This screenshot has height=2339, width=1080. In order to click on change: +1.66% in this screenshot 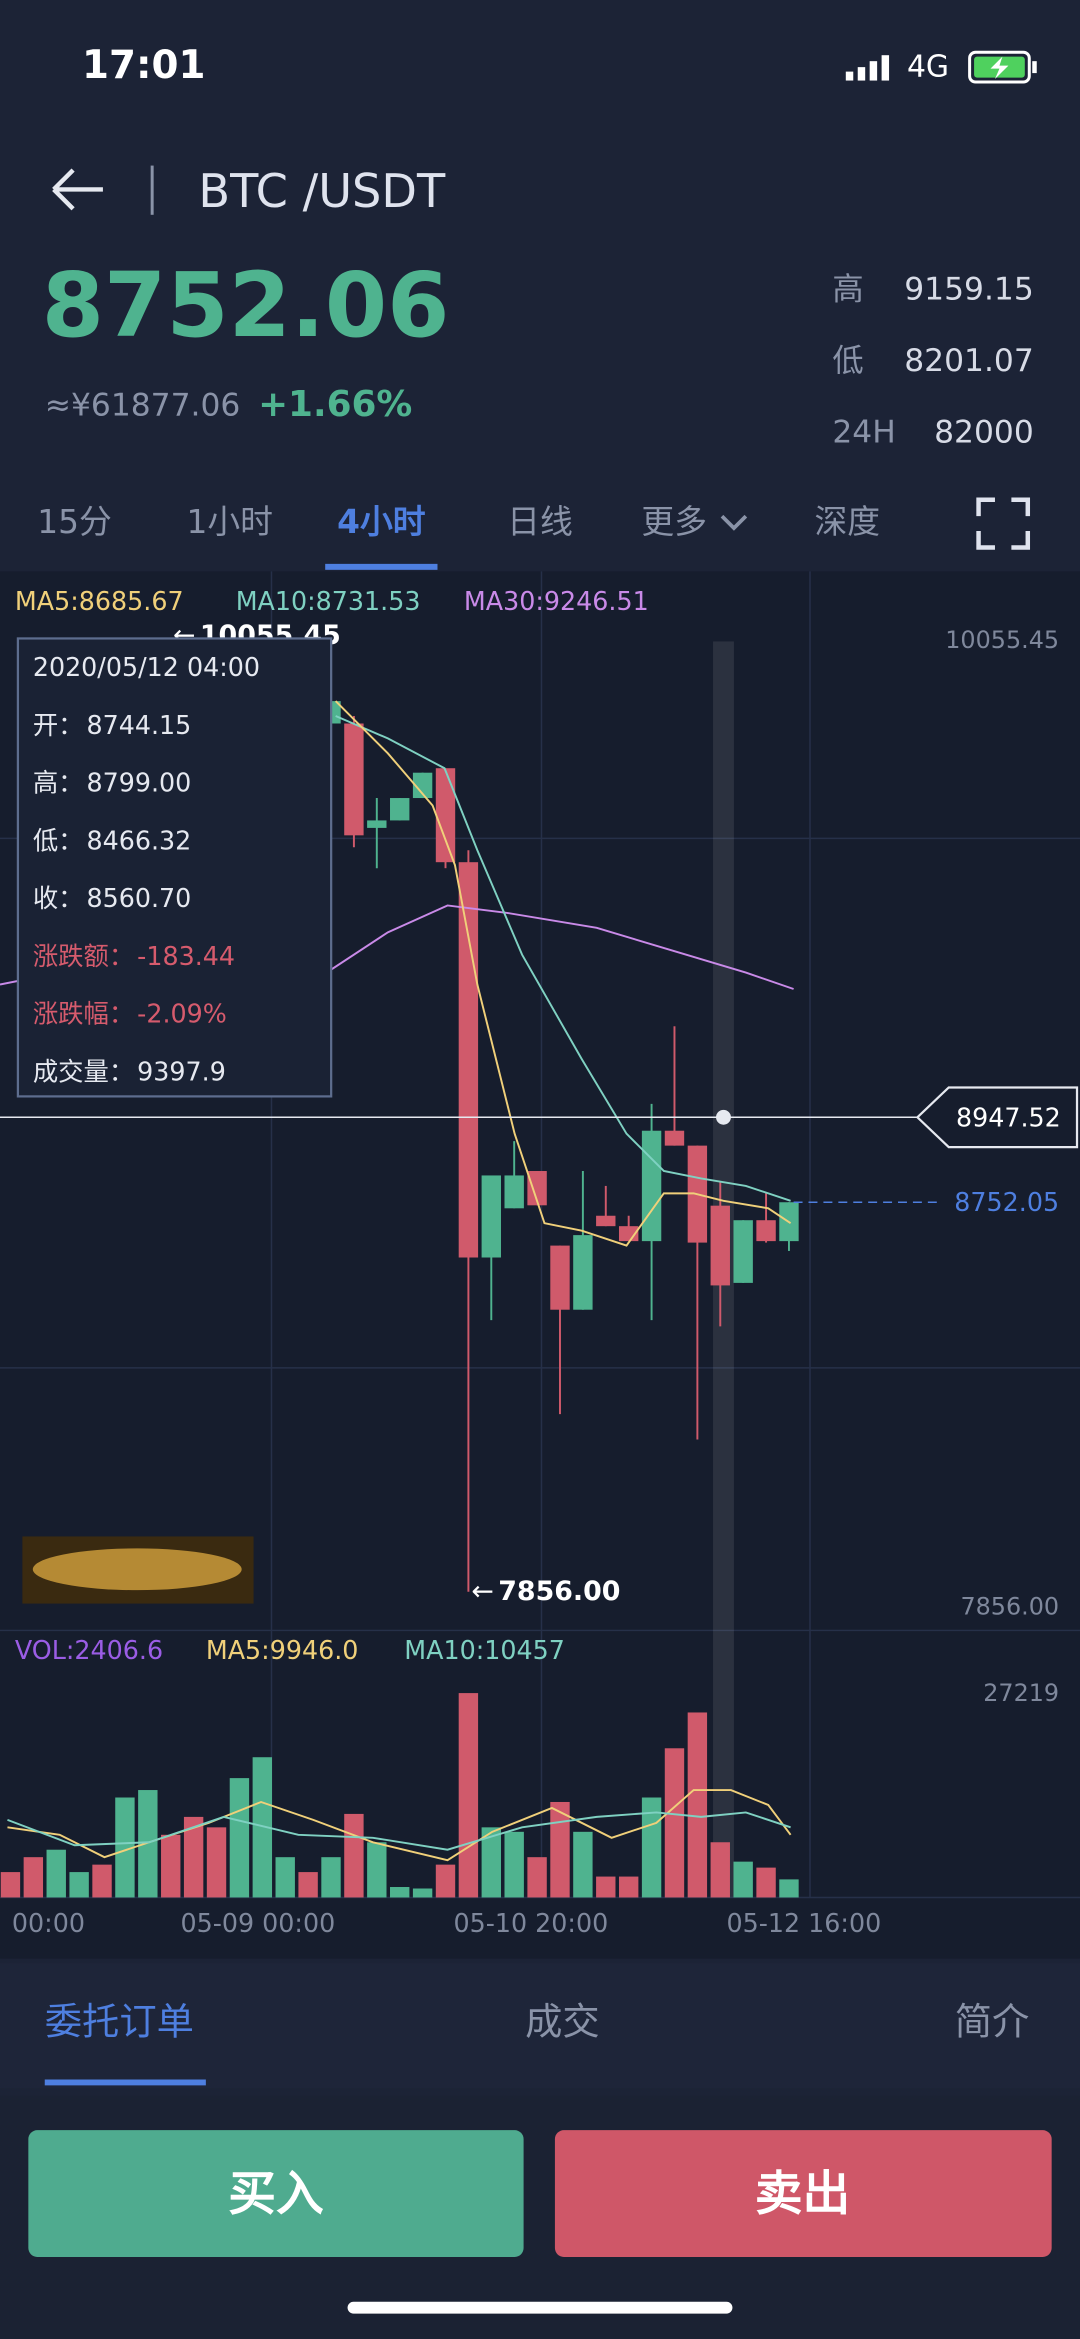, I will do `click(335, 404)`.